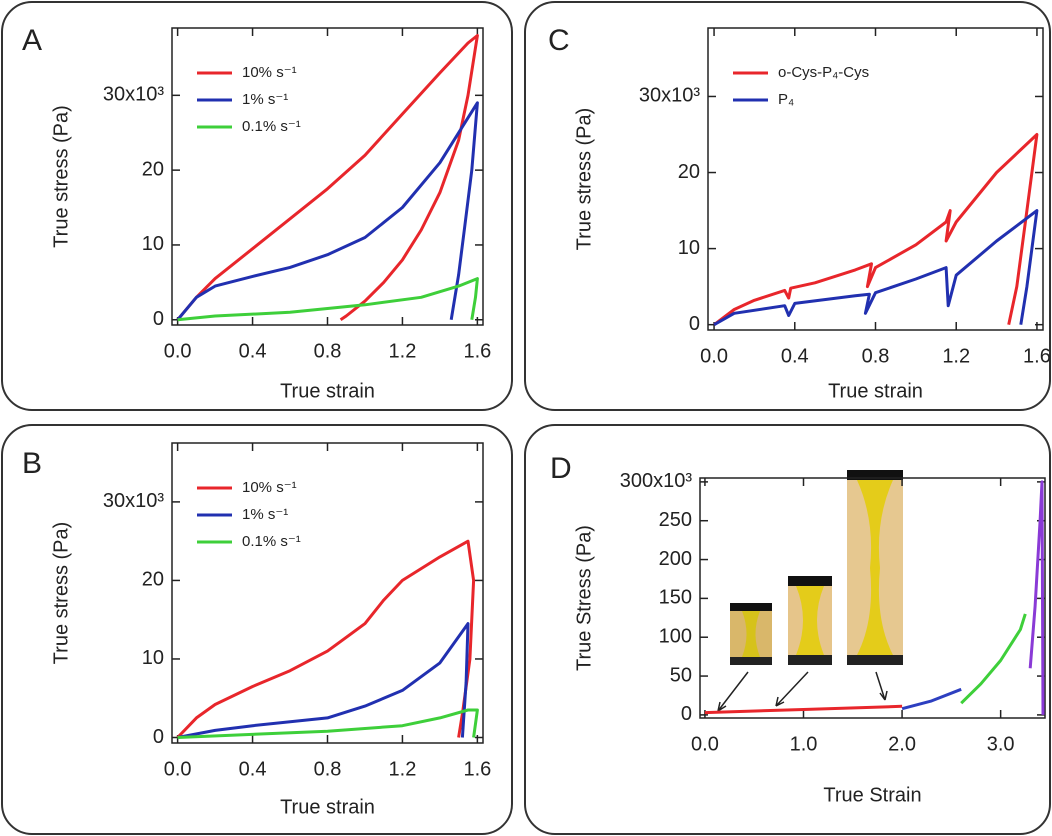  I want to click on x-tick-label: 2.0, so click(902, 744).